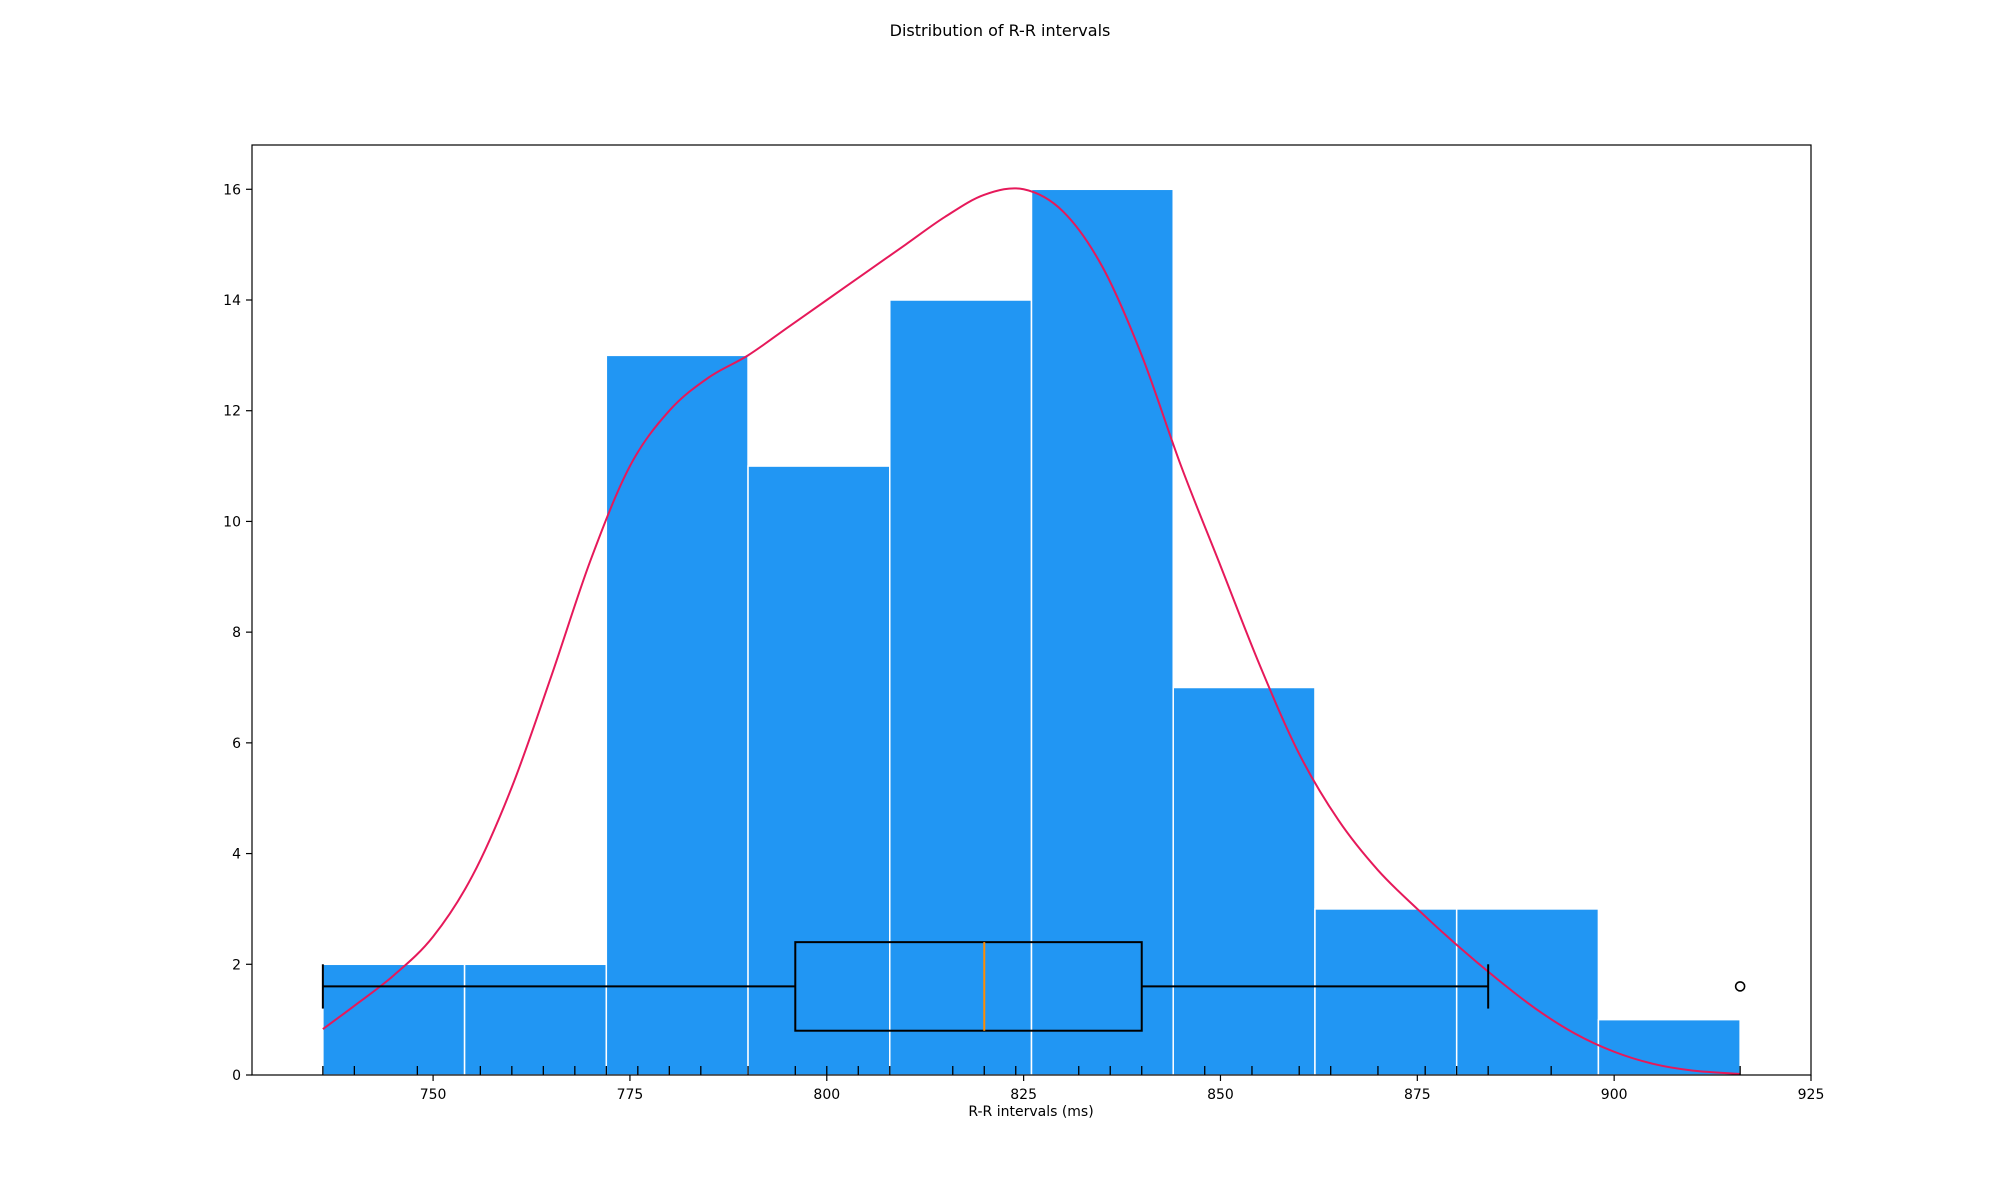 This screenshot has width=2000, height=1200. I want to click on x-tick-label: 925, so click(1811, 1095).